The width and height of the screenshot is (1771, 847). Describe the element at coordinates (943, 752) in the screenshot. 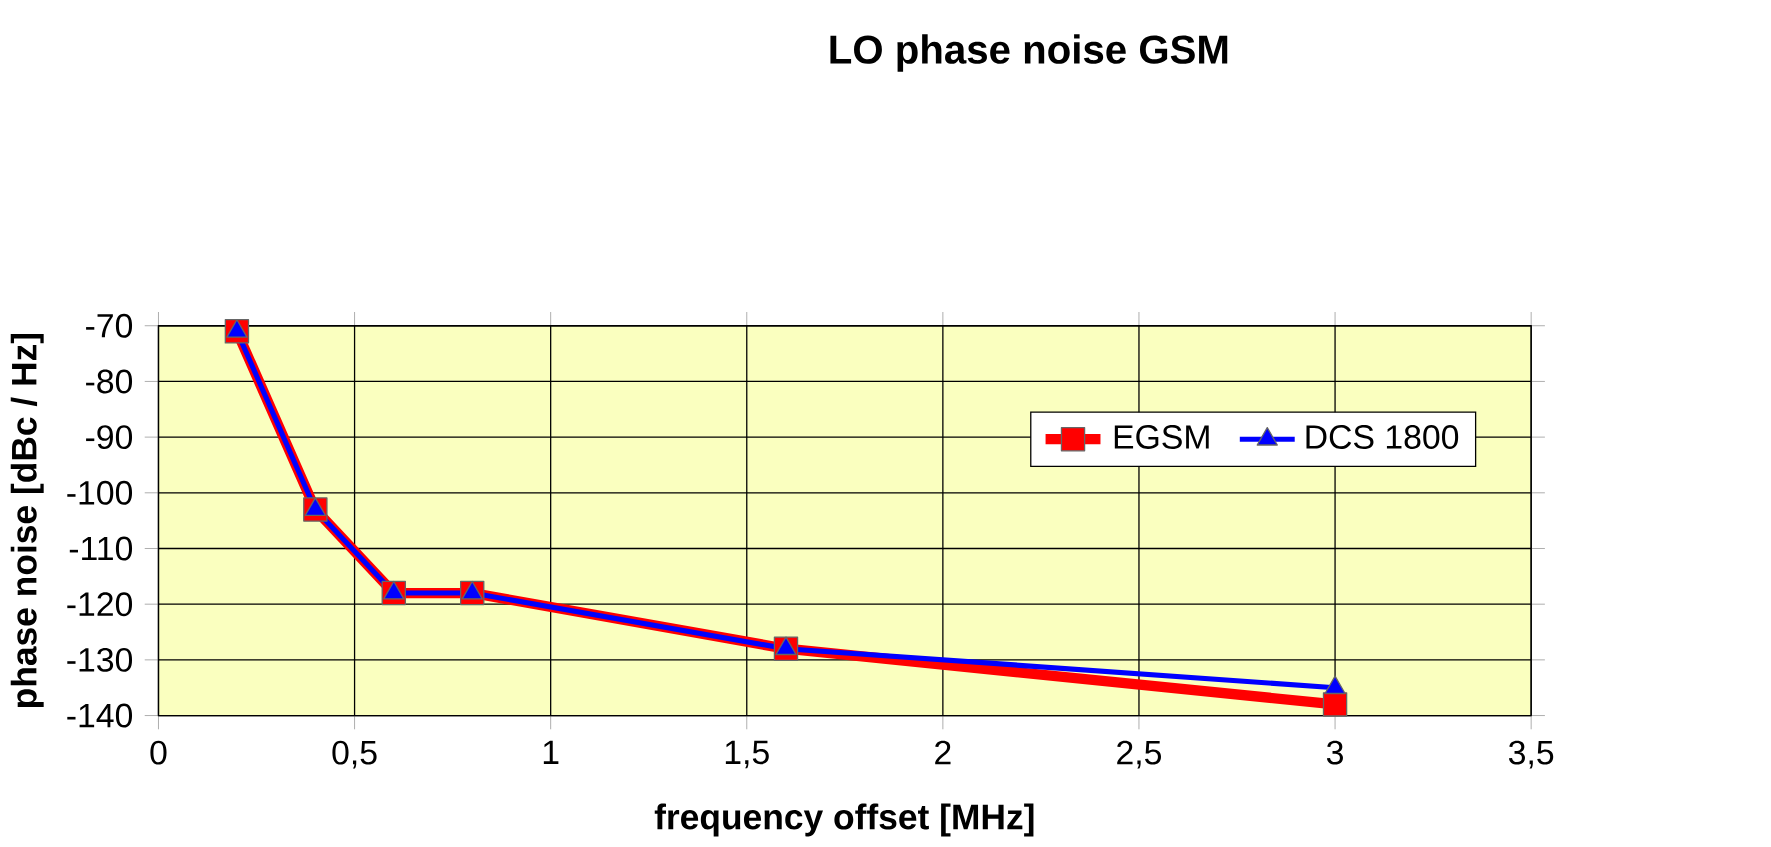

I see `x-tick-label: 2` at that location.